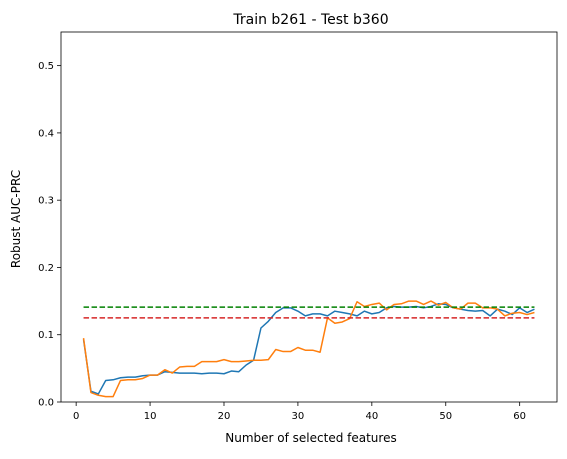 Image resolution: width=567 pixels, height=459 pixels. Describe the element at coordinates (46, 201) in the screenshot. I see `y-tick-label: 0.3` at that location.